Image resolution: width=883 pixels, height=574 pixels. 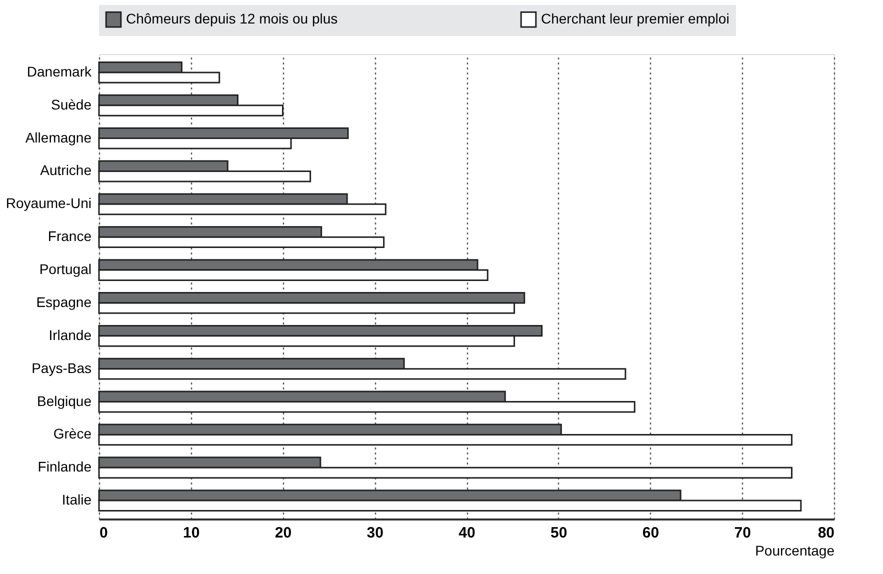 I want to click on legend-label: Chômeurs depuis 12 mois ou plus, so click(x=232, y=18).